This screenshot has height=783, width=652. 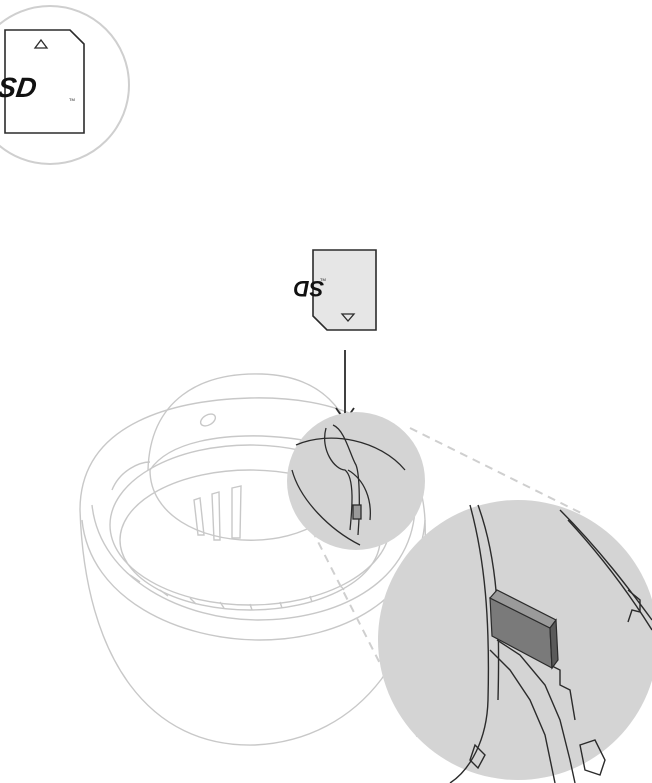 I want to click on slot-bracket, so click(x=562, y=692).